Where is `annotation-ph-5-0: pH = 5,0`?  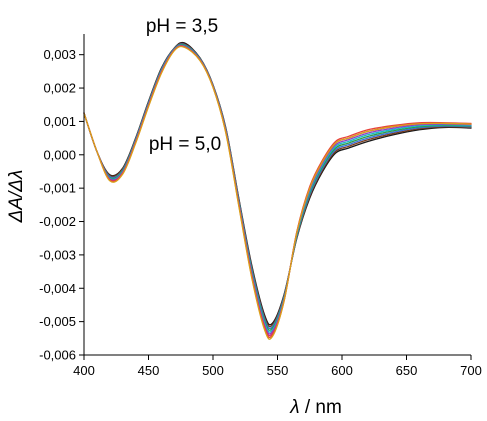
annotation-ph-5-0: pH = 5,0 is located at coordinates (185, 144).